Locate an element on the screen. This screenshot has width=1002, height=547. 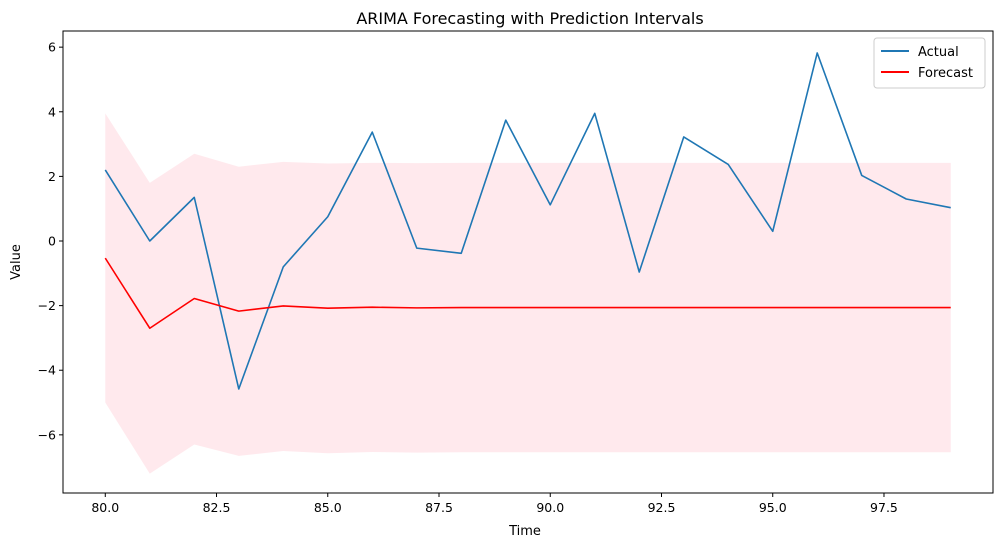
x-axis: 80.0 82.5 85.0 87.5 90.0 92.5 95.0 97.5 is located at coordinates (494, 504).